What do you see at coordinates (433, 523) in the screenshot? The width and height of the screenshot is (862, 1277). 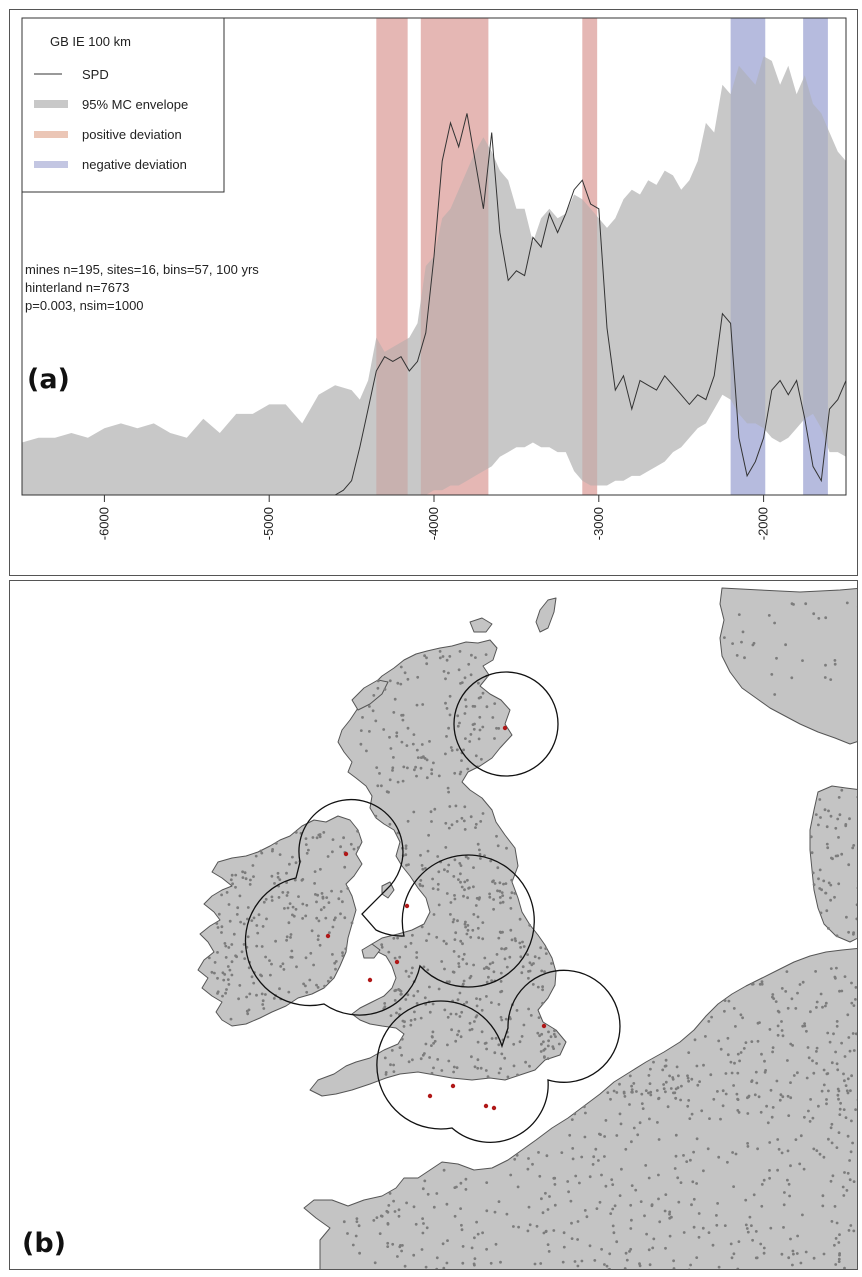 I see `x-tick-label: -4000` at bounding box center [433, 523].